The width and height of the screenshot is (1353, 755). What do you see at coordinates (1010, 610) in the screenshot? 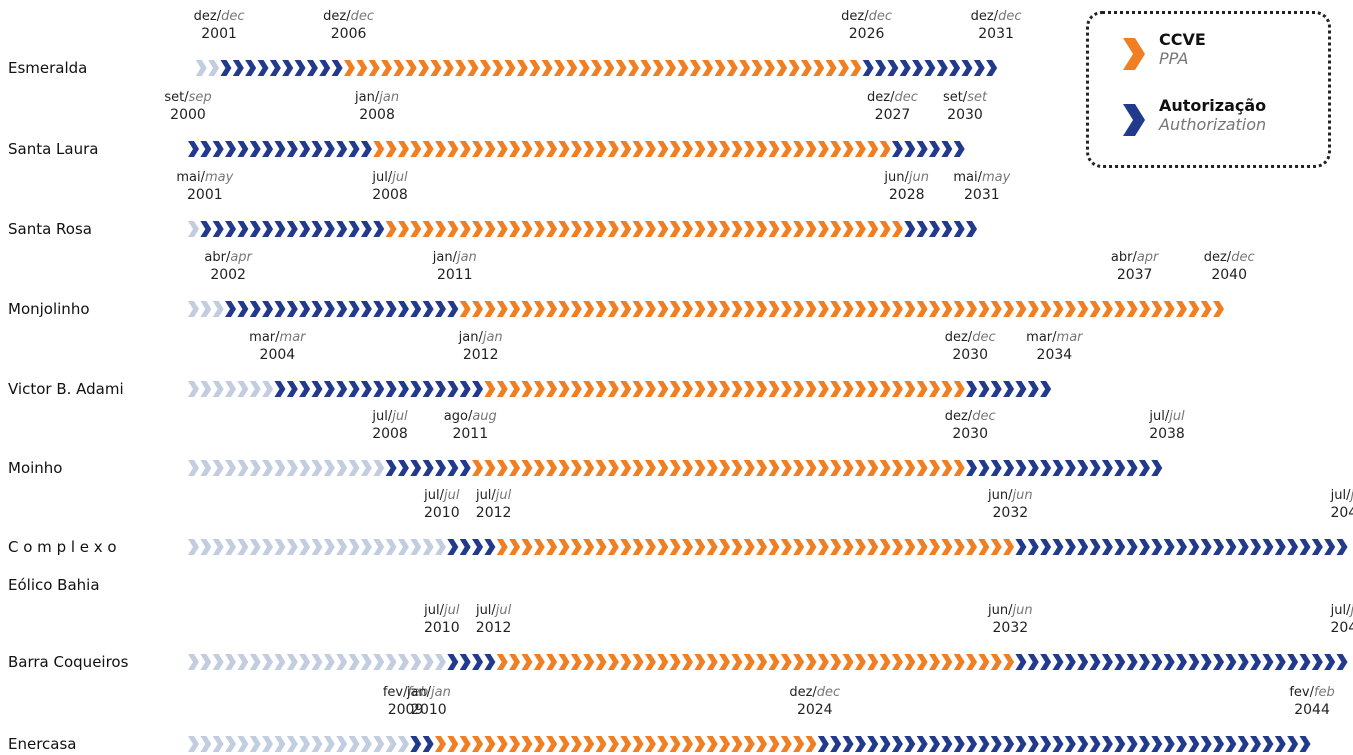
I see `date-month-label: jun/jun` at bounding box center [1010, 610].